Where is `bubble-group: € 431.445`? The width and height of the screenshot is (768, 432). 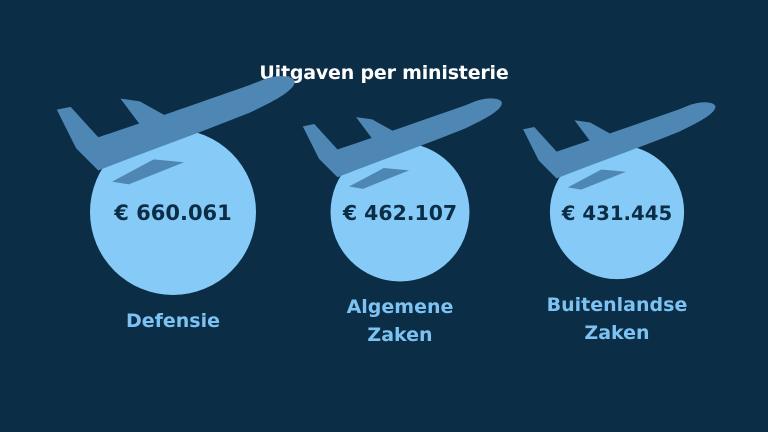 bubble-group: € 431.445 is located at coordinates (619, 191).